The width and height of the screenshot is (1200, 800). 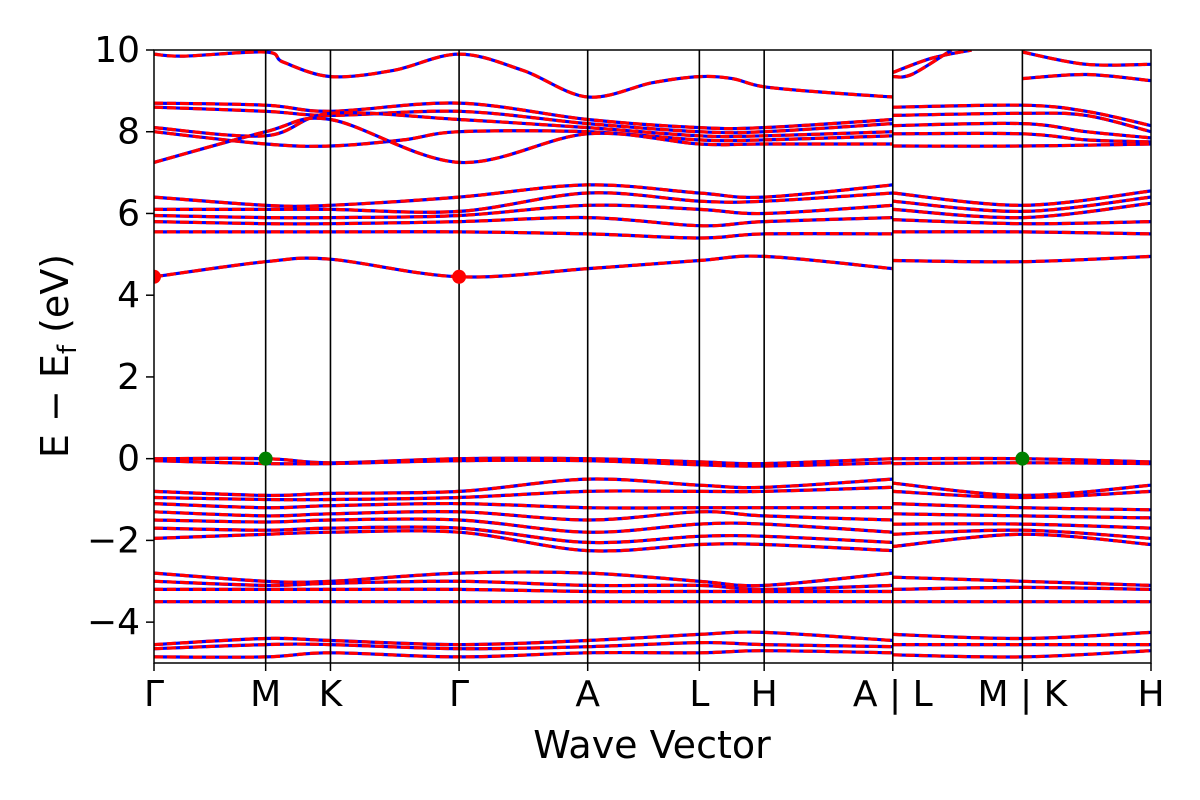 I want to click on y-tick-label: 6, so click(x=128, y=213).